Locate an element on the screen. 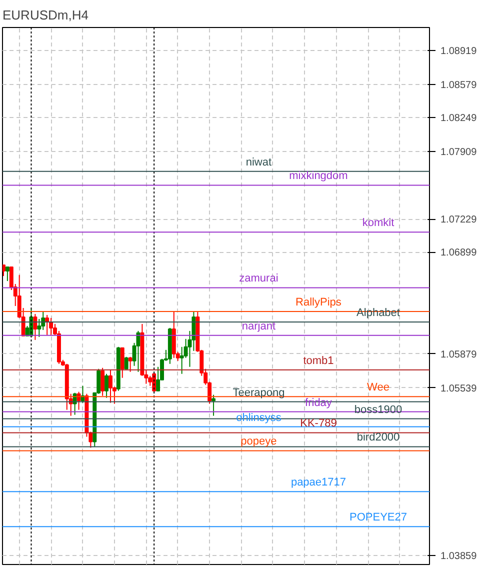 The width and height of the screenshot is (479, 566). ref-line-label: Wee is located at coordinates (378, 388).